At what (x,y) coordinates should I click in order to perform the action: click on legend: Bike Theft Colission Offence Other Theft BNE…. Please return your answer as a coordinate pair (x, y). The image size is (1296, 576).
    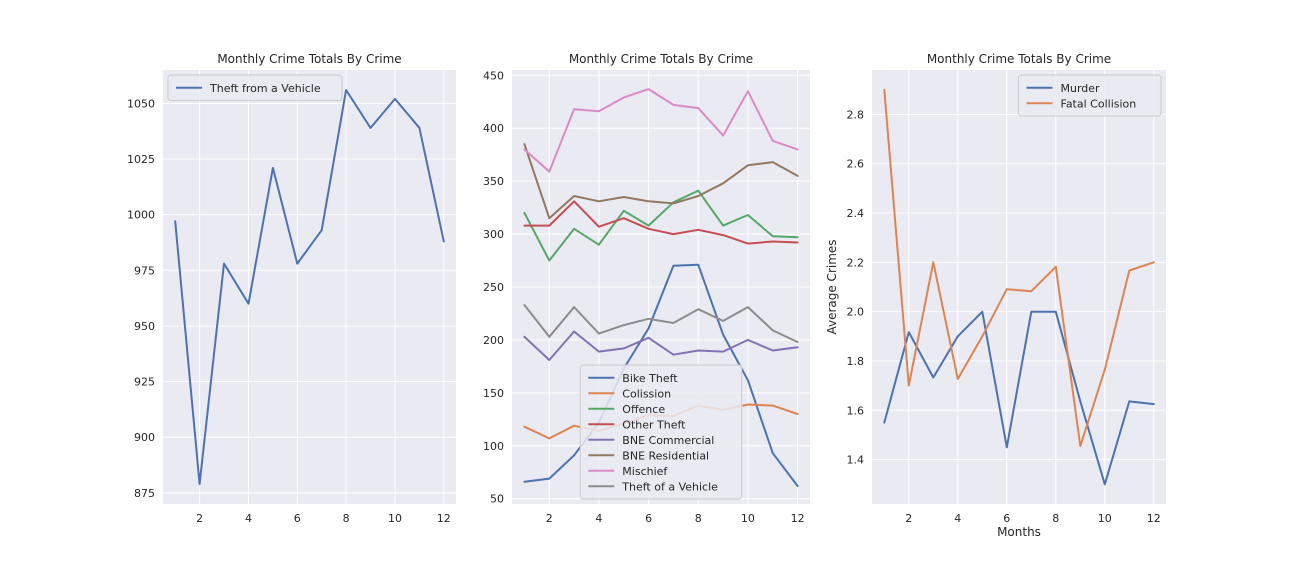
    Looking at the image, I should click on (661, 432).